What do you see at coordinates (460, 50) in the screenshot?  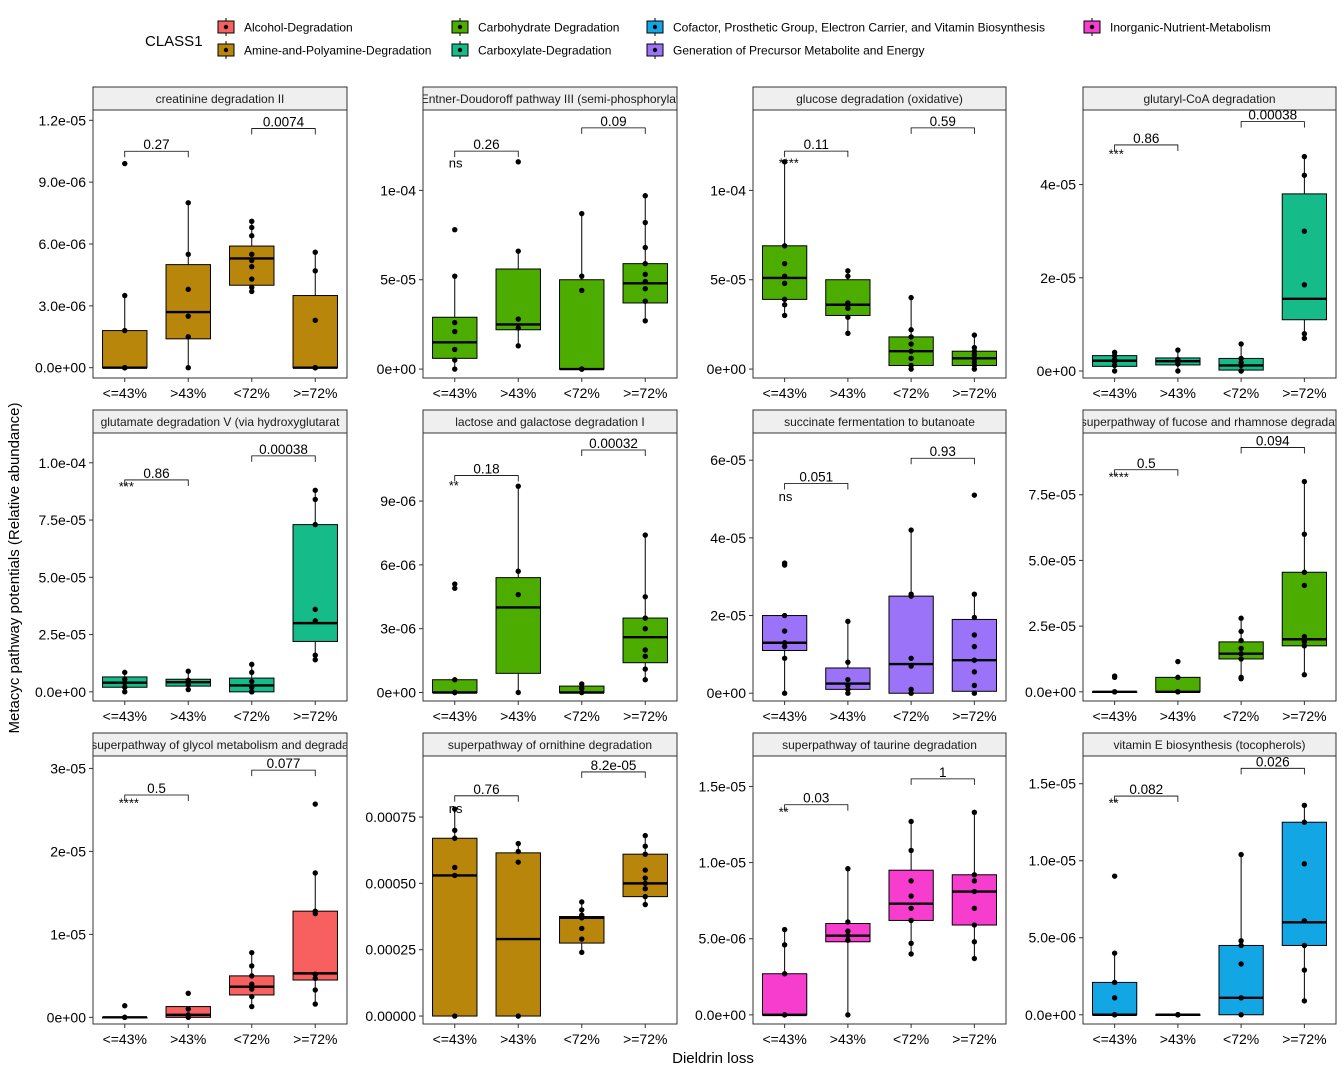 I see `legend-key-dot` at bounding box center [460, 50].